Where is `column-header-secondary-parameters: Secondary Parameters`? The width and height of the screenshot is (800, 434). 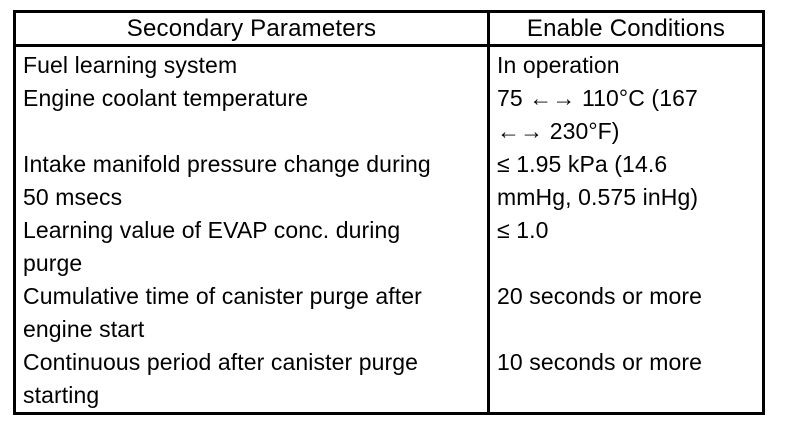
column-header-secondary-parameters: Secondary Parameters is located at coordinates (253, 30).